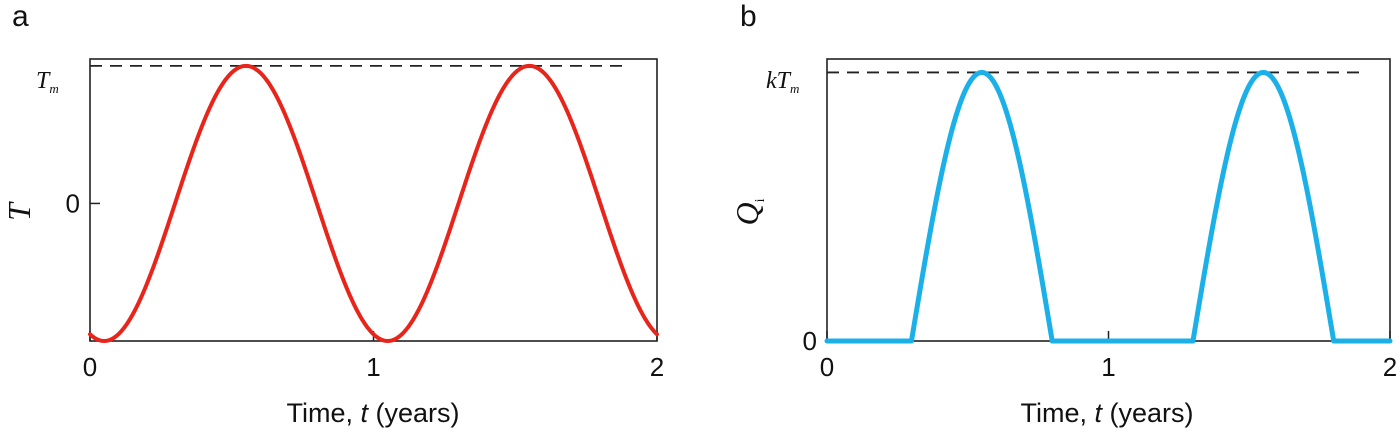 The image size is (1400, 436). I want to click on panel-a-letter: a, so click(20, 16).